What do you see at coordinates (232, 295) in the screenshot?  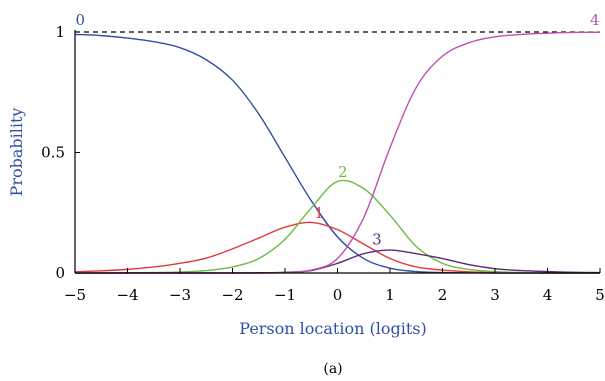 I see `x-tick-label: −2` at bounding box center [232, 295].